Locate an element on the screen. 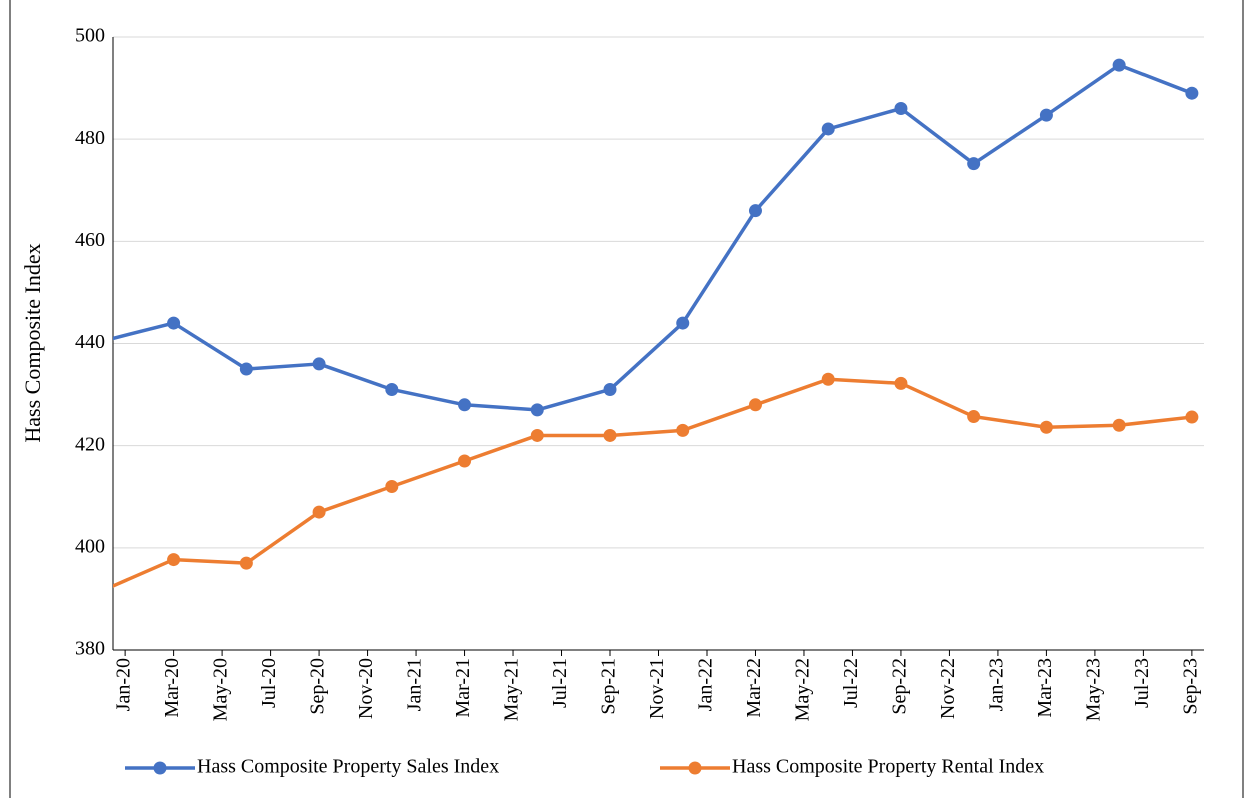 This screenshot has width=1253, height=798. x-tick-label: Jan-21 is located at coordinates (415, 684).